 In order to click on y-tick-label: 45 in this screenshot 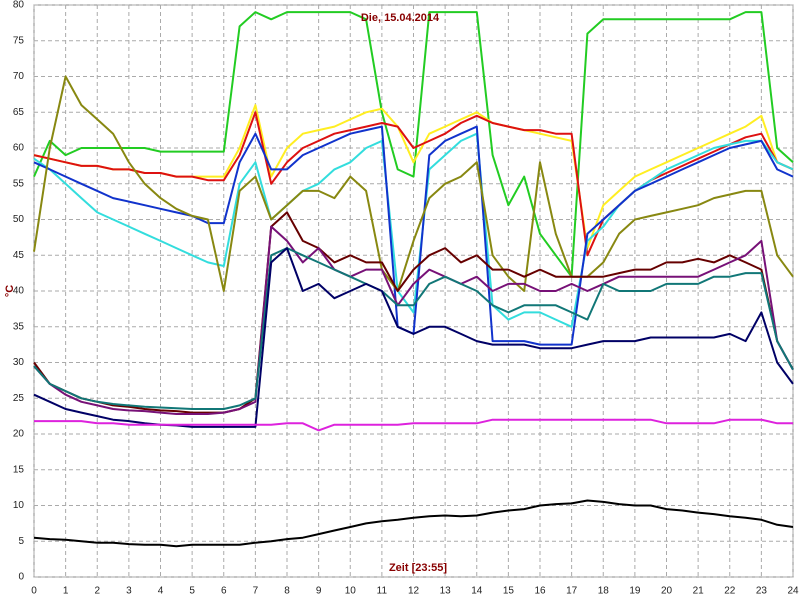, I will do `click(19, 255)`.